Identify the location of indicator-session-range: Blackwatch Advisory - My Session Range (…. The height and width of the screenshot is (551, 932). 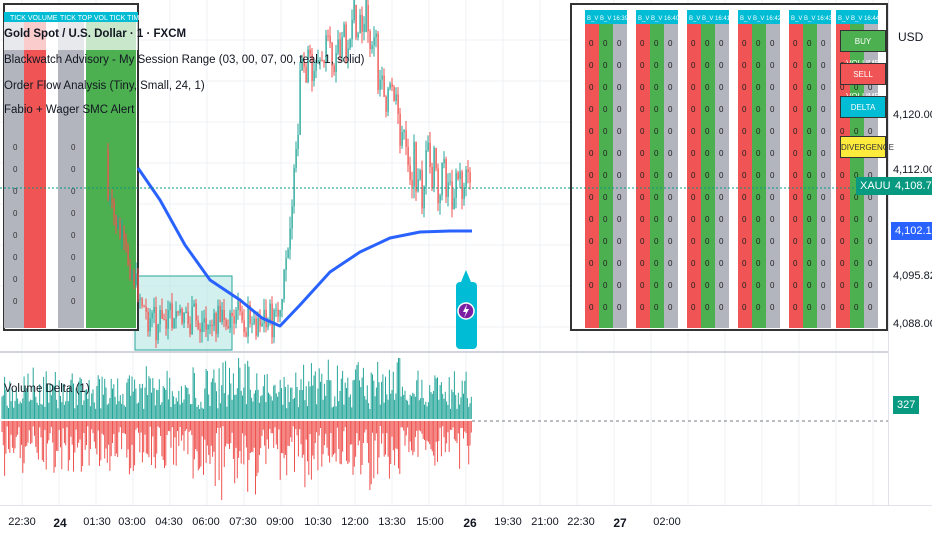
(184, 60).